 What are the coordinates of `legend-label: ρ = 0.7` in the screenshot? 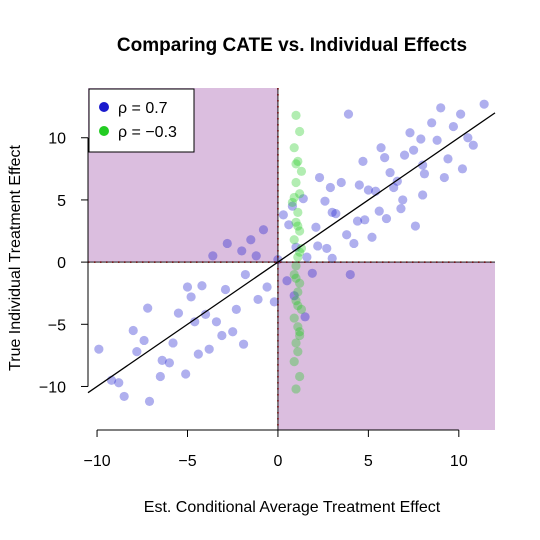 It's located at (143, 108).